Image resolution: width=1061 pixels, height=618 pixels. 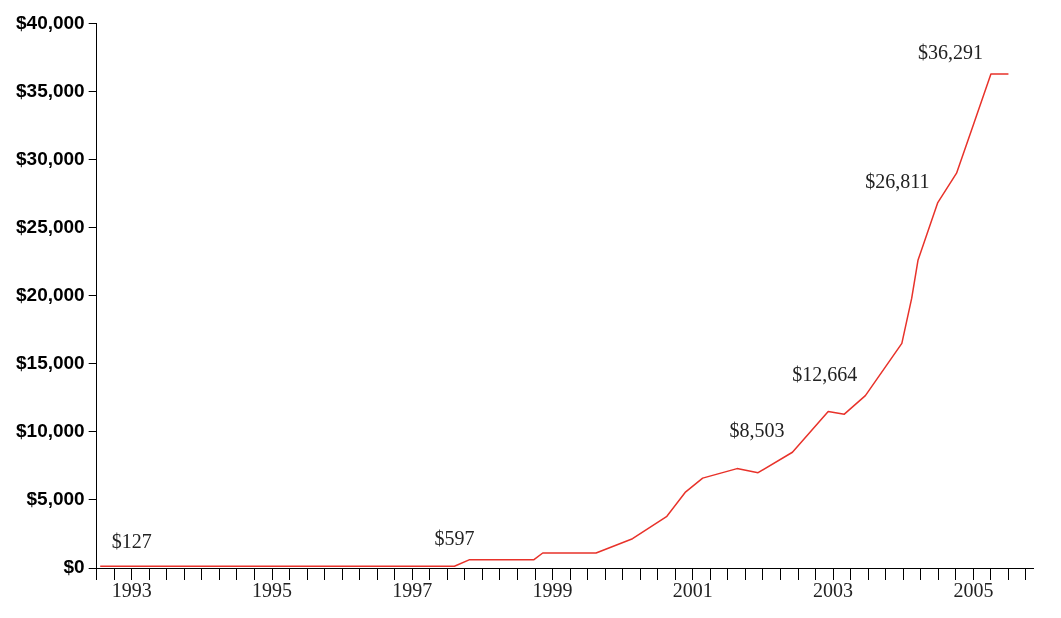 I want to click on y-tick-label: $5,000, so click(x=55, y=499).